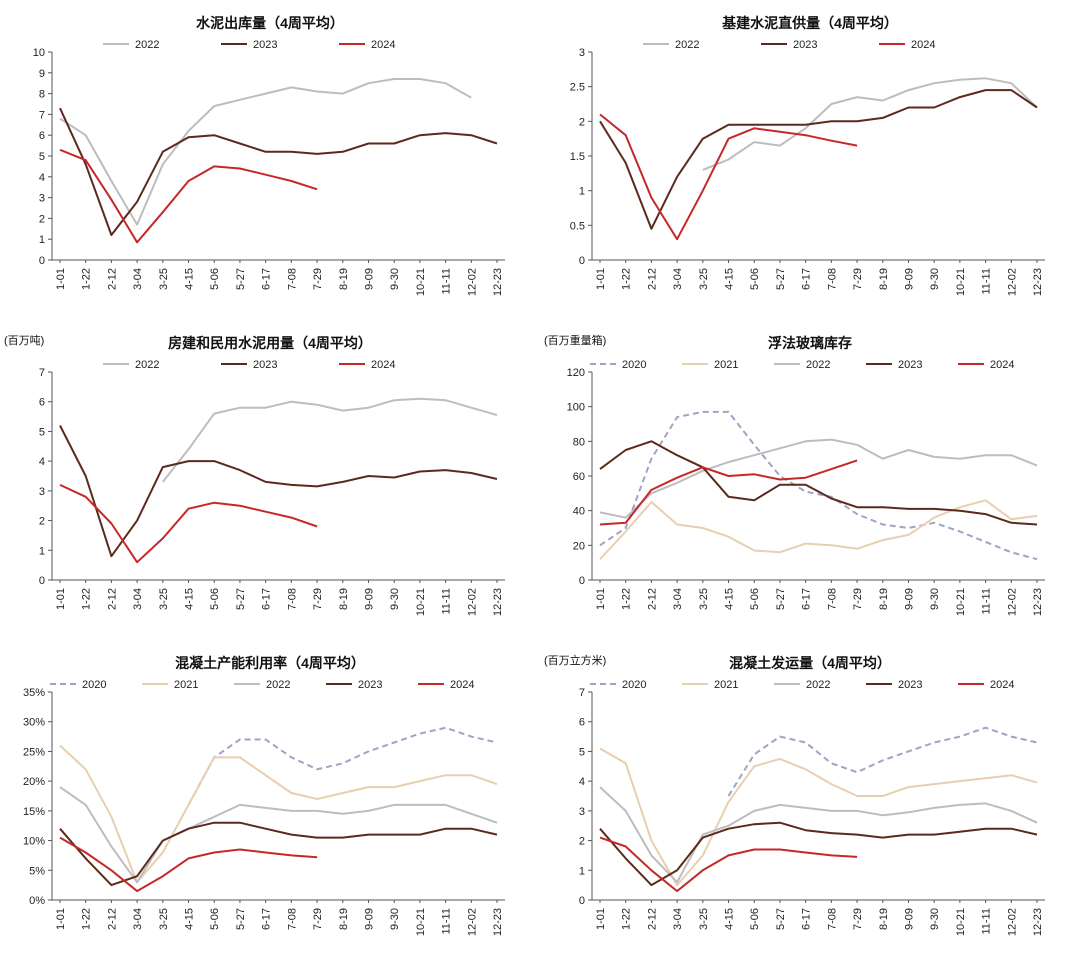 Image resolution: width=1080 pixels, height=960 pixels. I want to click on y-tick-label: 35%, so click(34, 693).